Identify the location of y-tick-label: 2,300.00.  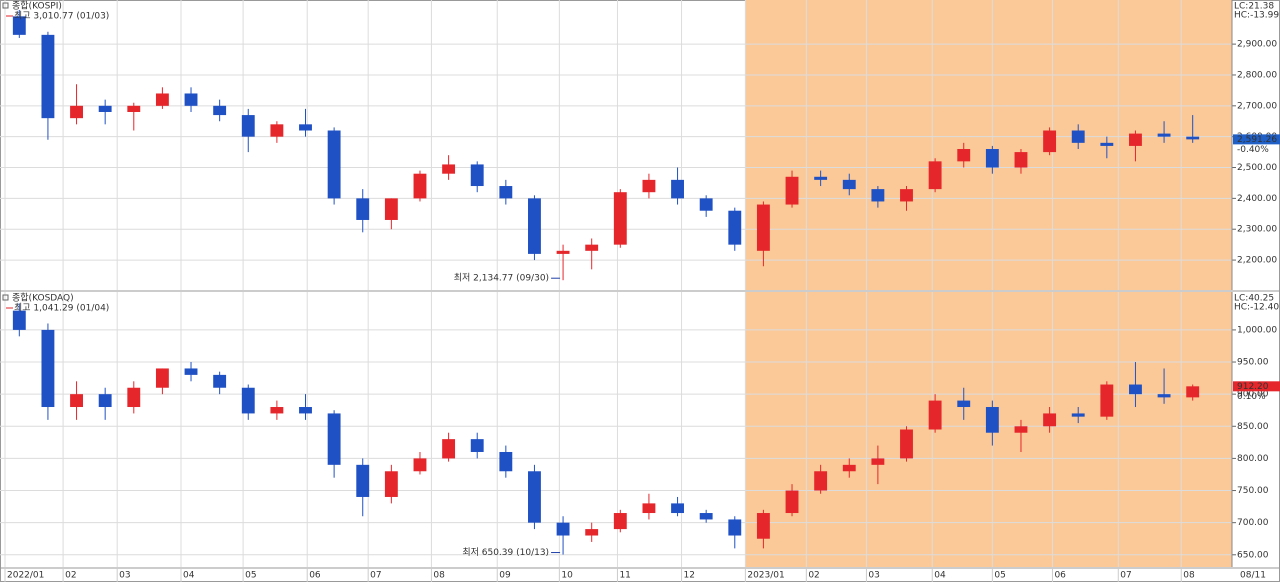
(1257, 230).